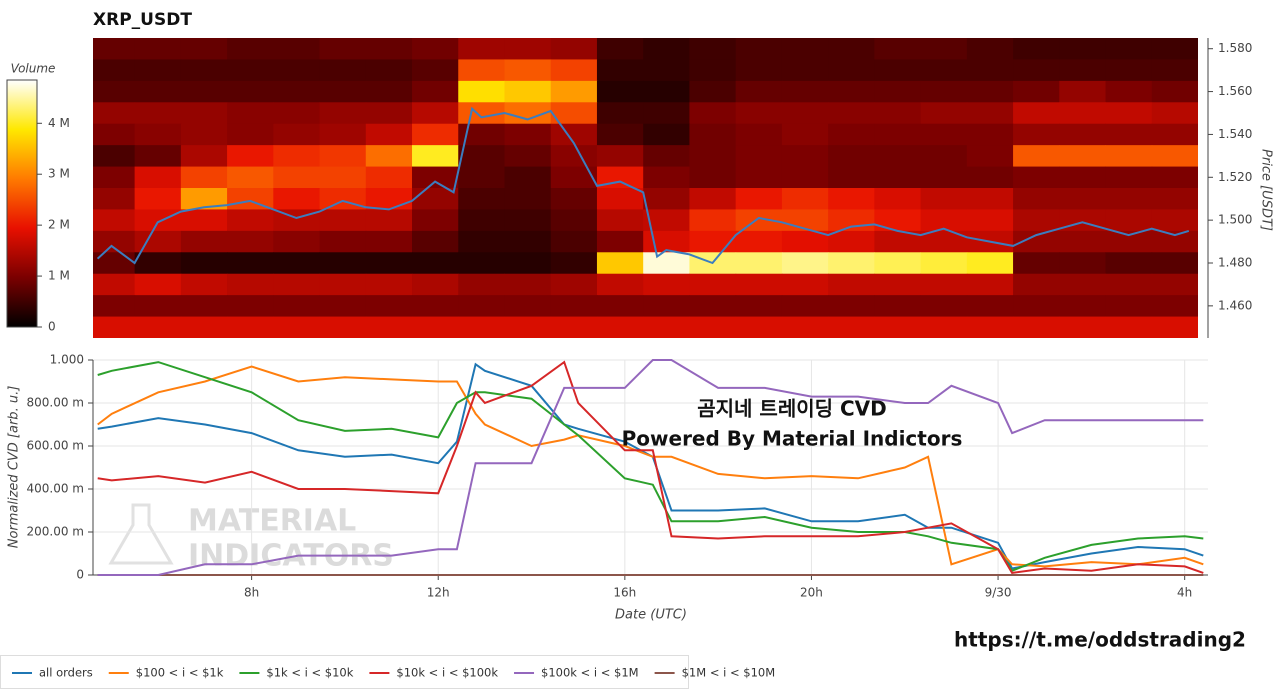 Image resolution: width=1280 pixels, height=689 pixels. What do you see at coordinates (811, 593) in the screenshot?
I see `x-tick-label: 20h` at bounding box center [811, 593].